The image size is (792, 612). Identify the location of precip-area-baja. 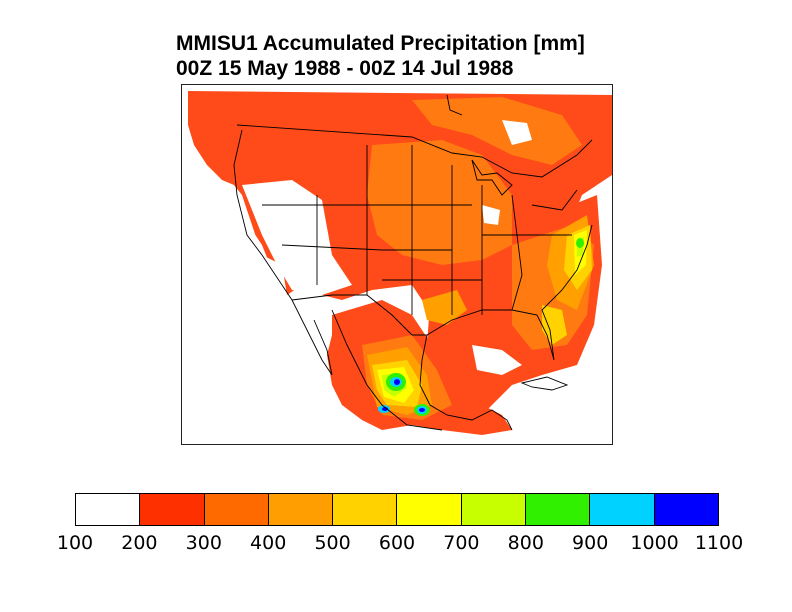
(344, 347).